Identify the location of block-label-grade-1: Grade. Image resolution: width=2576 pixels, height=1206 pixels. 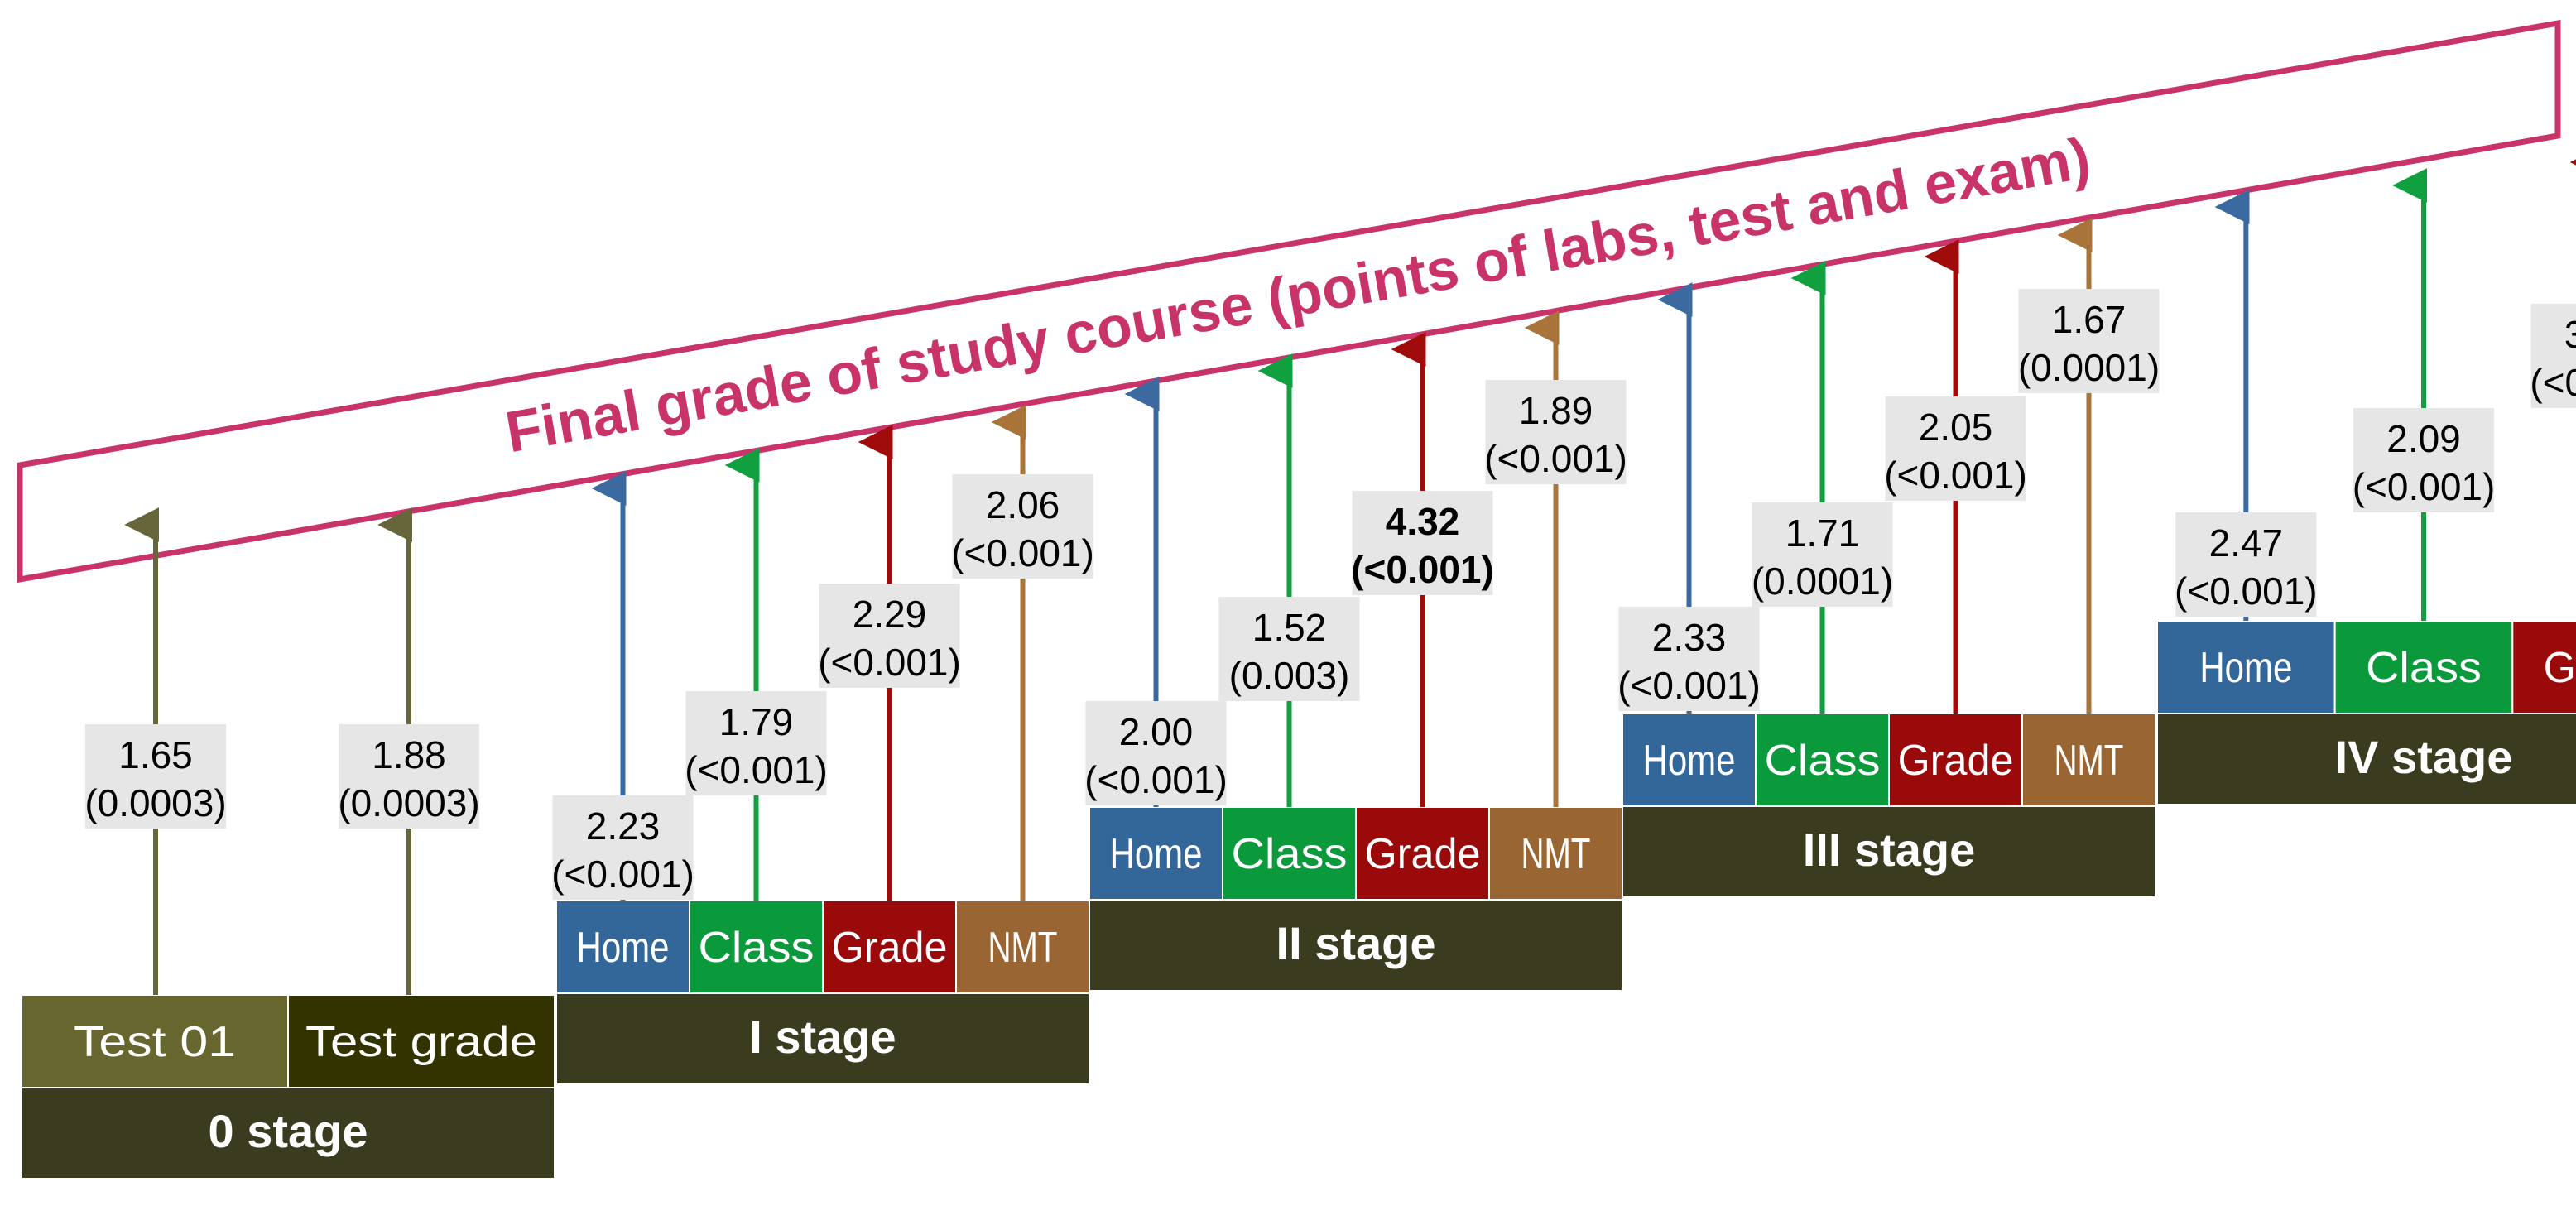
(890, 948).